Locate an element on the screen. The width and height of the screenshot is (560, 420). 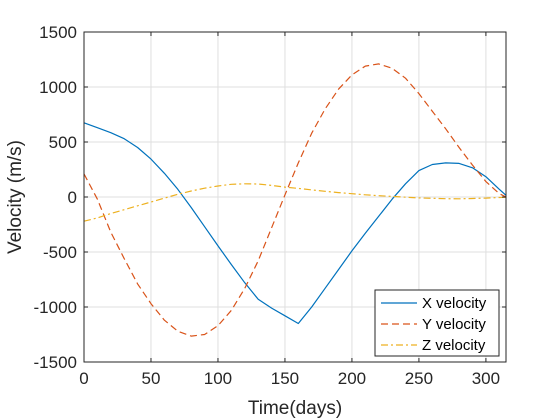
y-tick-label: 1500 is located at coordinates (58, 32).